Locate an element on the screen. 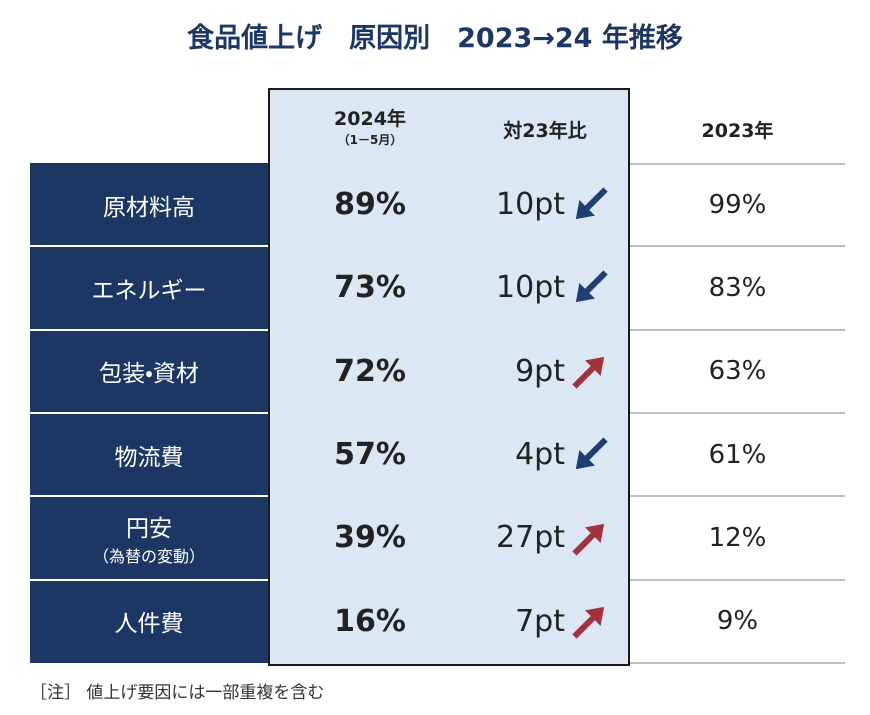 This screenshot has height=715, width=870. value-2023: 63% is located at coordinates (737, 371).